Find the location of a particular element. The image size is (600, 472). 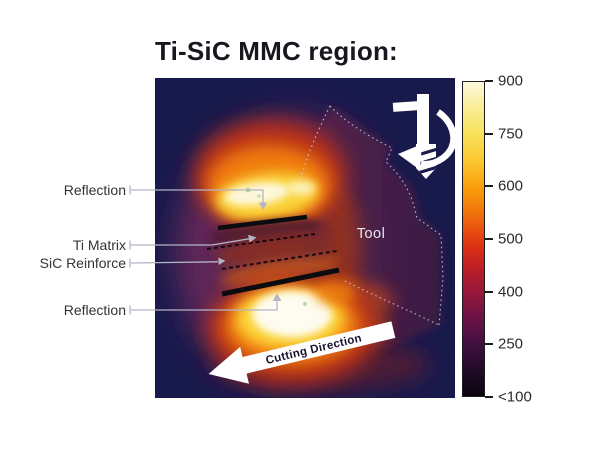

solid-marker-line-upper is located at coordinates (262, 222).